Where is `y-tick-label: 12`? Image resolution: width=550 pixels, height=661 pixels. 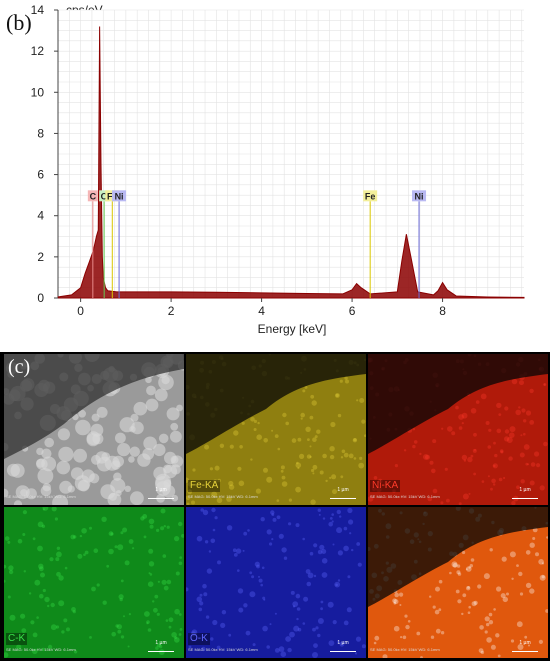 y-tick-label: 12 is located at coordinates (38, 51).